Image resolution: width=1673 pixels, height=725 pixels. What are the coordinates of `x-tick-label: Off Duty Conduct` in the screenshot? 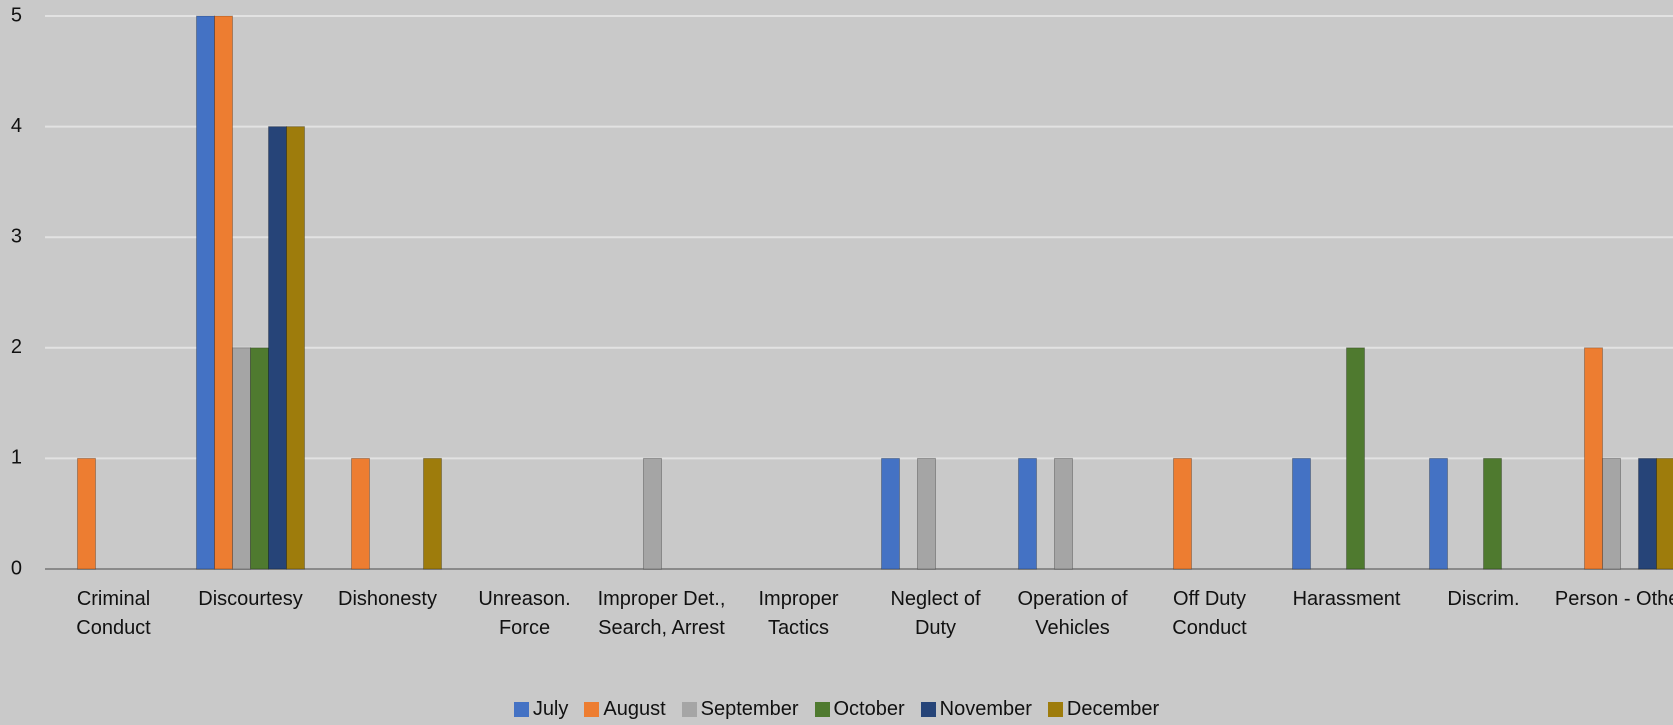 It's located at (1209, 613).